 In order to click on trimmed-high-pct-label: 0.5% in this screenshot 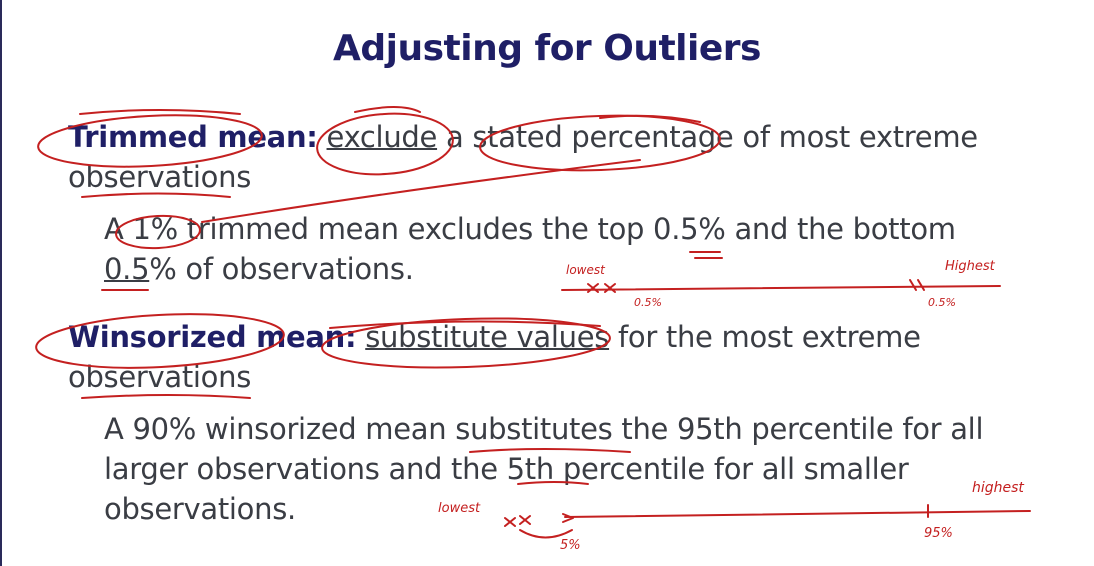, I will do `click(942, 302)`.